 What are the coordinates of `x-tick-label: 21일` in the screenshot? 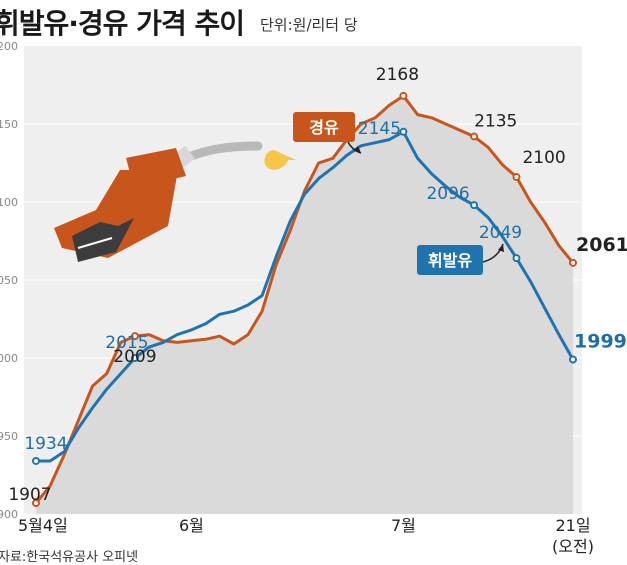 It's located at (572, 525).